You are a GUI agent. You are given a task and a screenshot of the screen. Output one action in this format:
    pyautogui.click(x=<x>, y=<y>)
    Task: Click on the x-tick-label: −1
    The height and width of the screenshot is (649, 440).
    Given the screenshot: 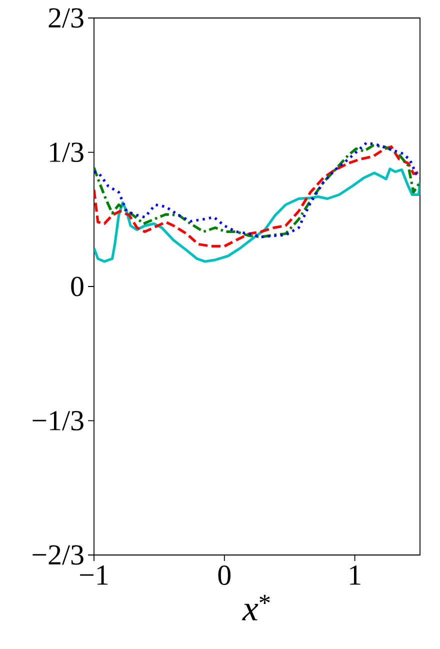 What is the action you would take?
    pyautogui.click(x=94, y=575)
    